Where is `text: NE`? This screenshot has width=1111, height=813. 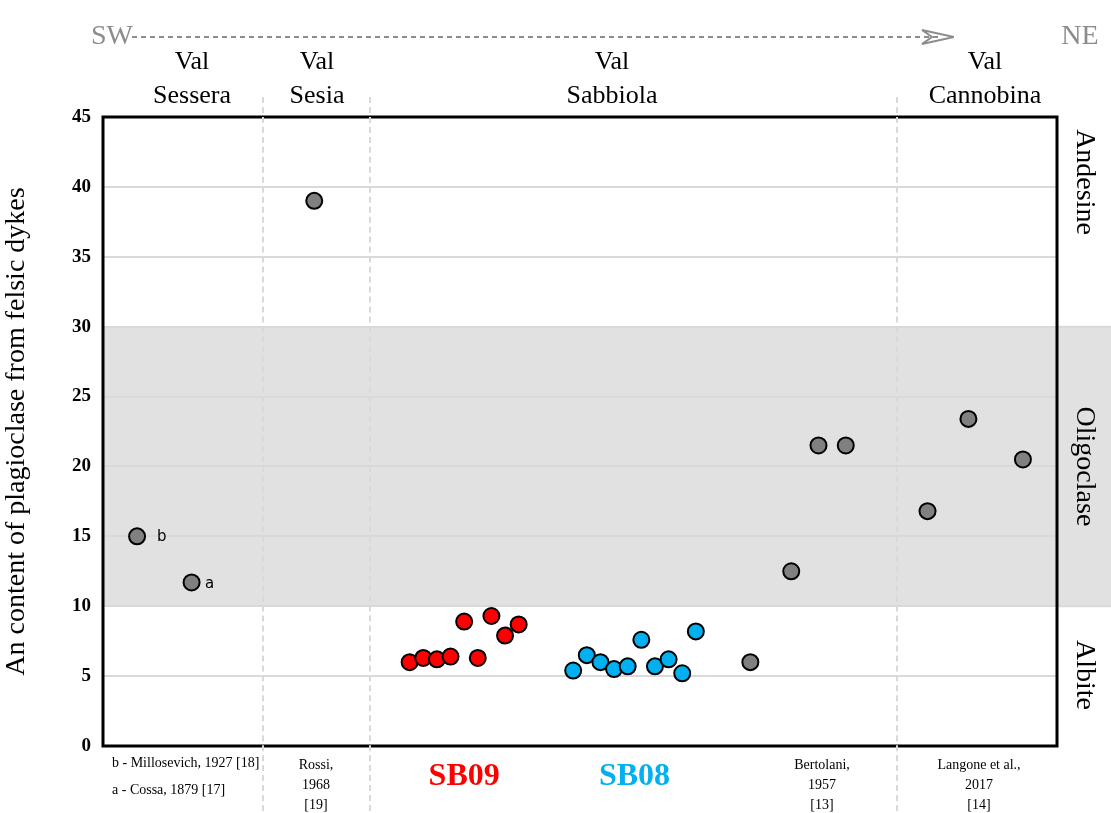 text: NE is located at coordinates (1080, 35).